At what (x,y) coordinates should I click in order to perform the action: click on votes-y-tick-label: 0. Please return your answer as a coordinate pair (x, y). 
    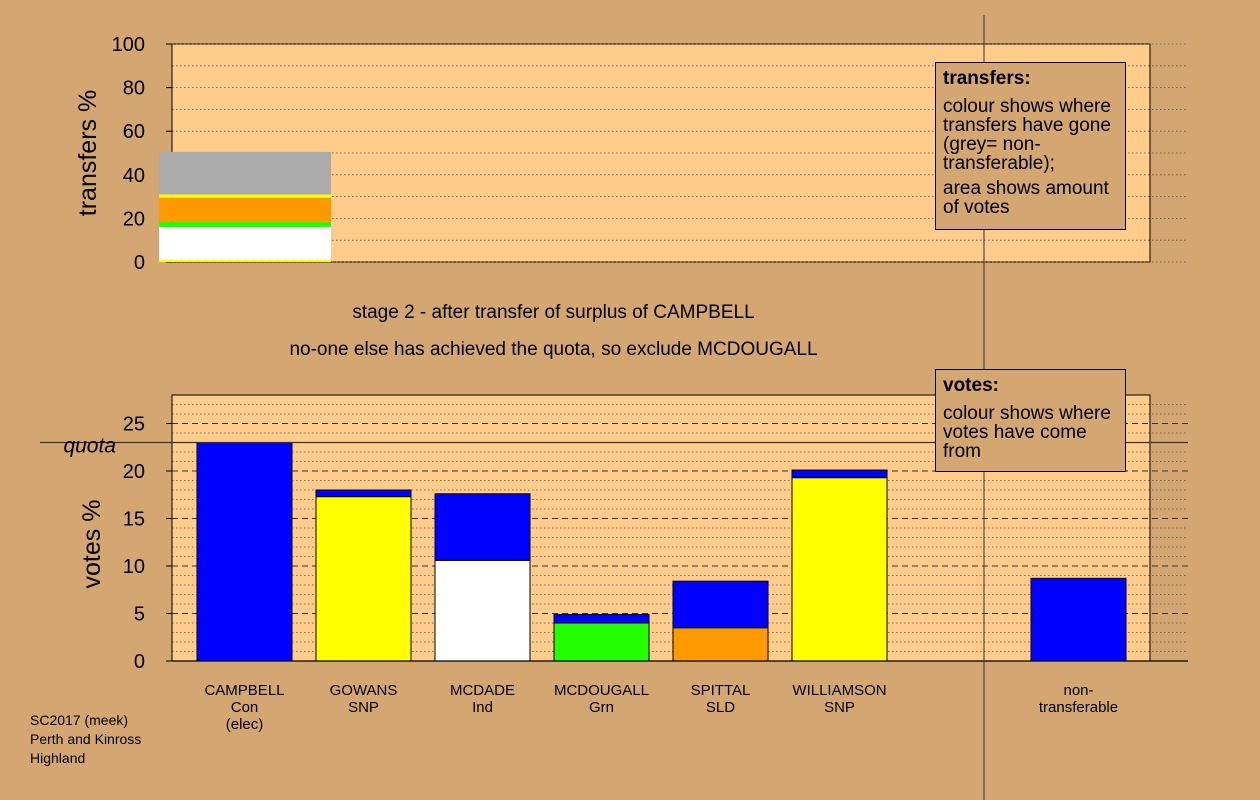
    Looking at the image, I should click on (139, 662).